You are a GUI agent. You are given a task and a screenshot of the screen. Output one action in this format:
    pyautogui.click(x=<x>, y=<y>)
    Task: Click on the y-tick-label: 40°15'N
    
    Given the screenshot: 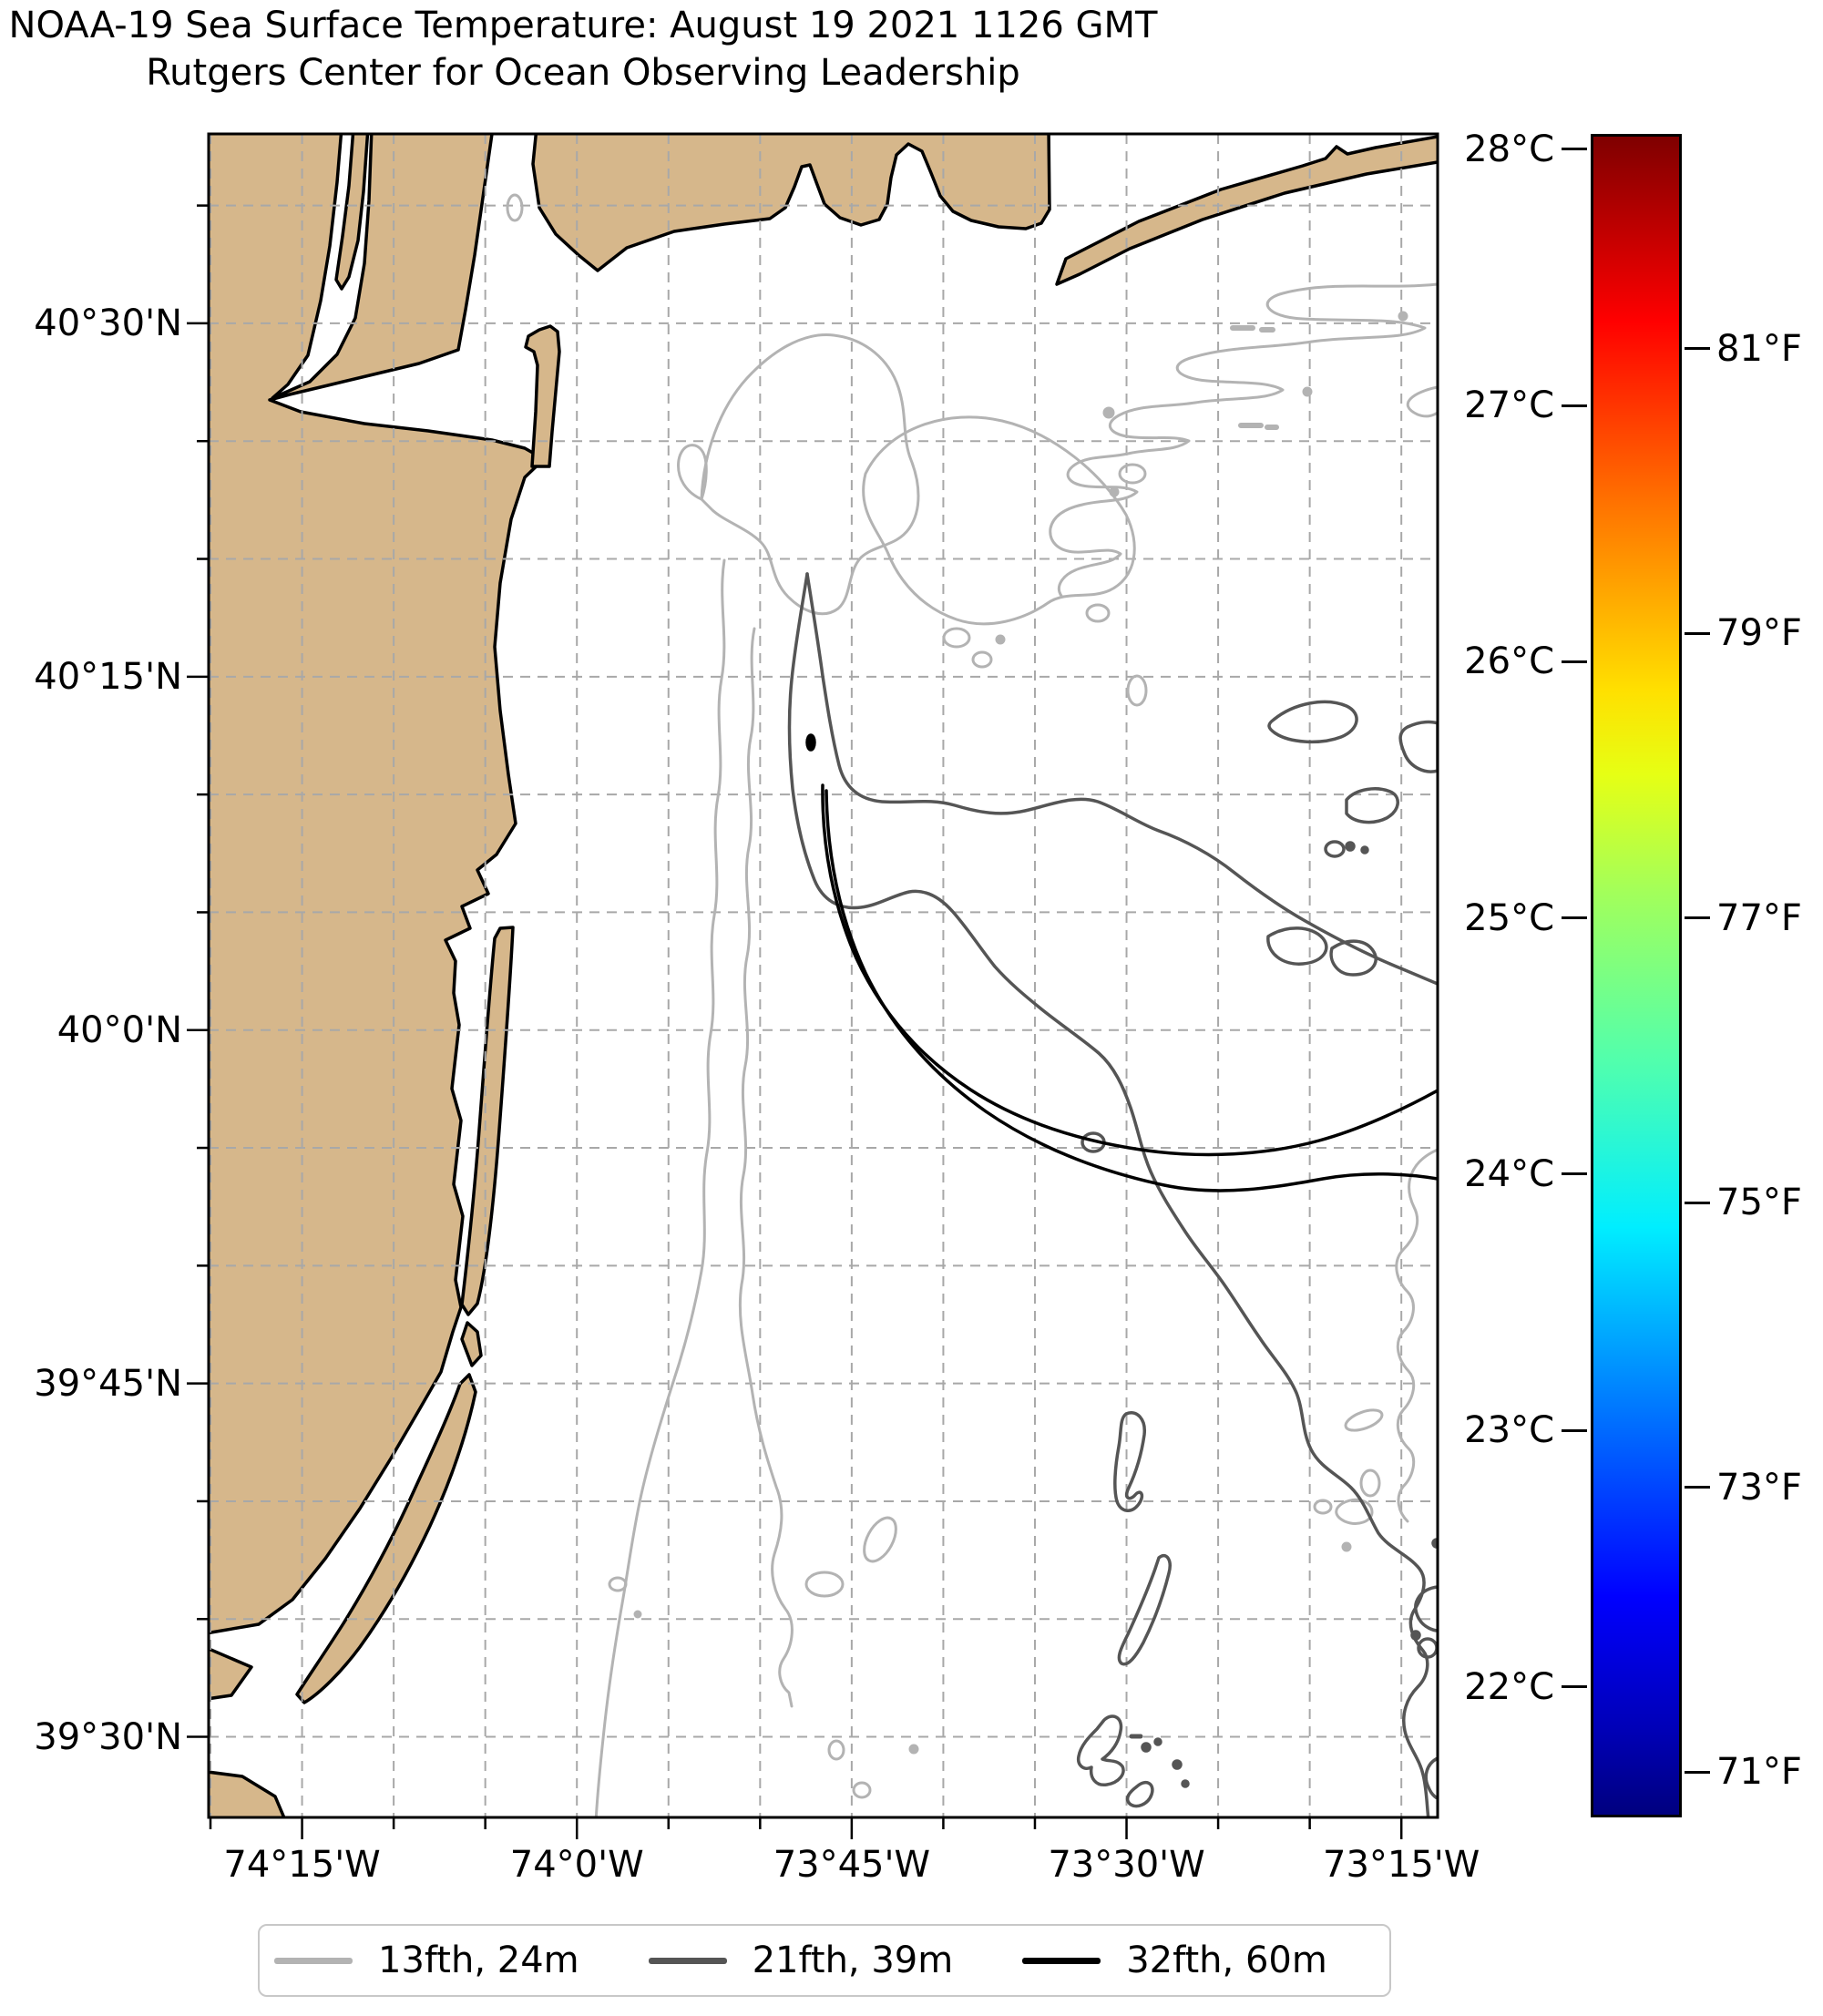 What is the action you would take?
    pyautogui.click(x=108, y=676)
    